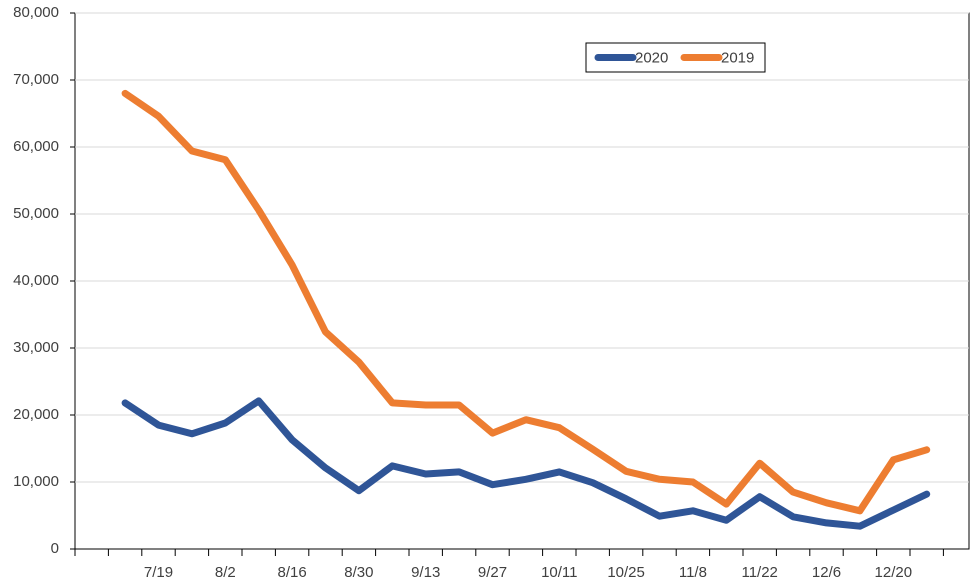  I want to click on x-tick-label: 11/8, so click(693, 572).